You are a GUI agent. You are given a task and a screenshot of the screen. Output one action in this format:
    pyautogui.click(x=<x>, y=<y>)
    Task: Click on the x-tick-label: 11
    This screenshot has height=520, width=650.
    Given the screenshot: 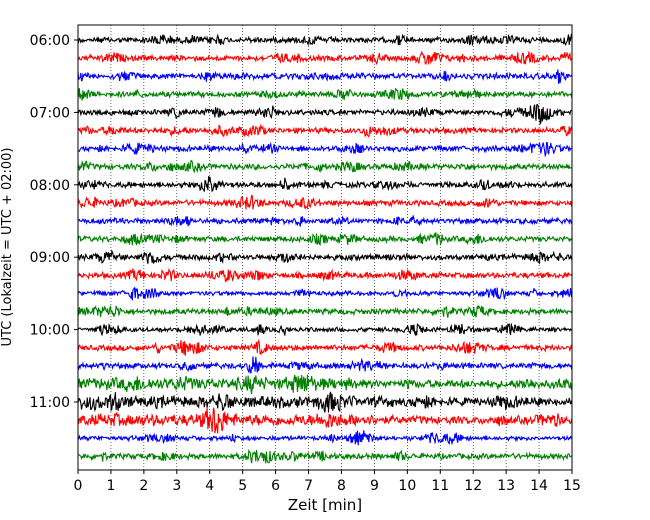 What is the action you would take?
    pyautogui.click(x=440, y=486)
    